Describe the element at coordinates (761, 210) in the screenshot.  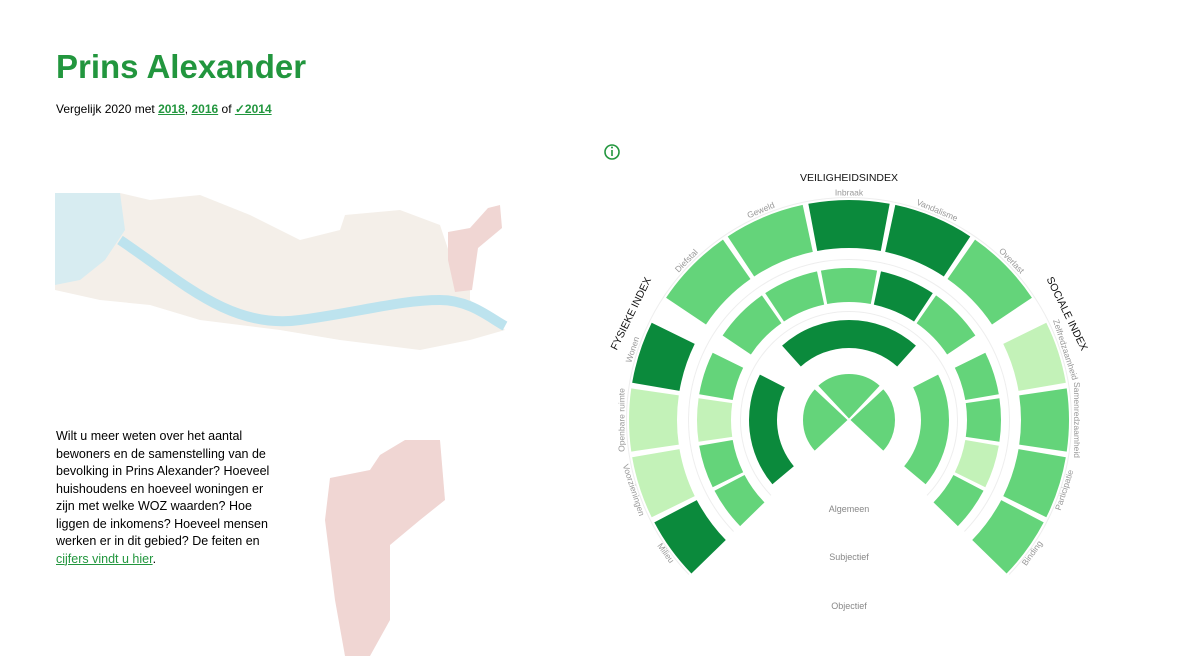
I see `segment-label: Geweld` at that location.